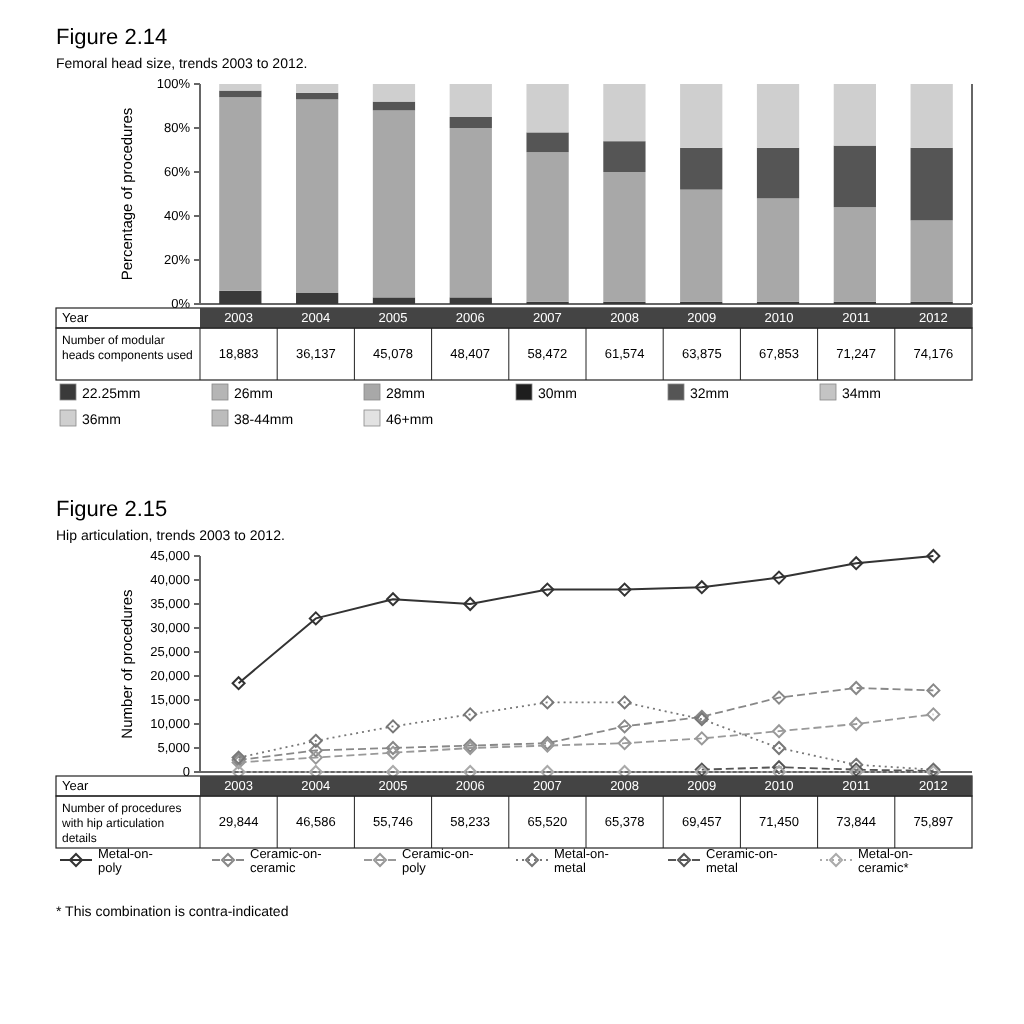 The height and width of the screenshot is (1024, 1024). I want to click on chart-title: Figure 2.15, so click(112, 510).